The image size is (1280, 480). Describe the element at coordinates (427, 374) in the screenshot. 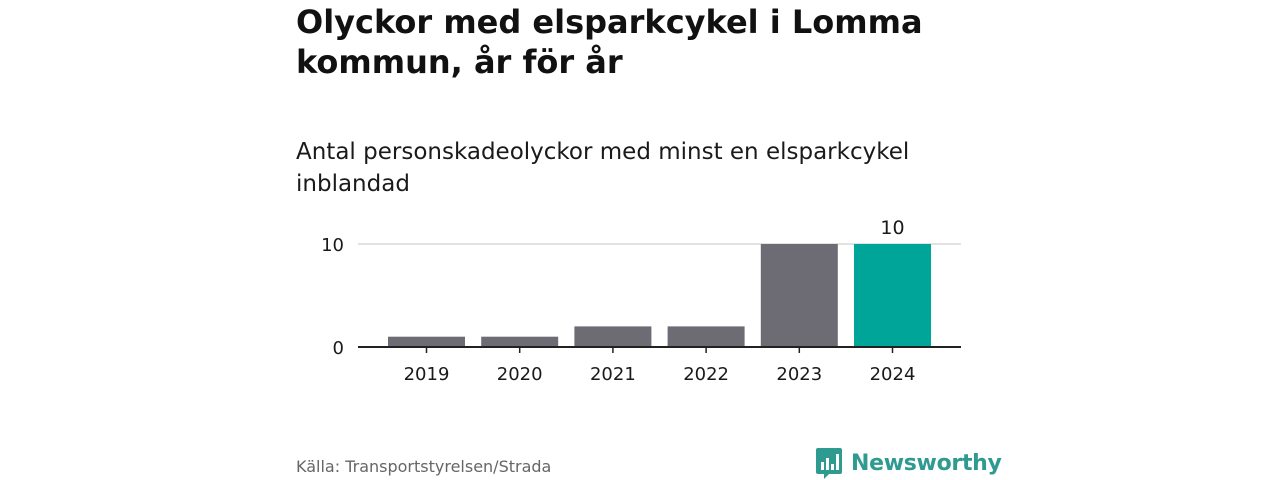

I see `x-tick-label: 2019` at that location.